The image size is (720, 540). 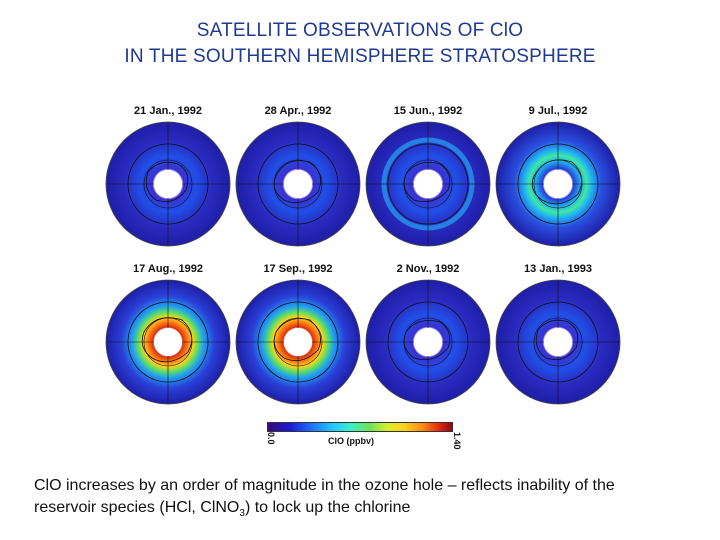 I want to click on panel-date: 2 Nov., 1992, so click(x=428, y=269).